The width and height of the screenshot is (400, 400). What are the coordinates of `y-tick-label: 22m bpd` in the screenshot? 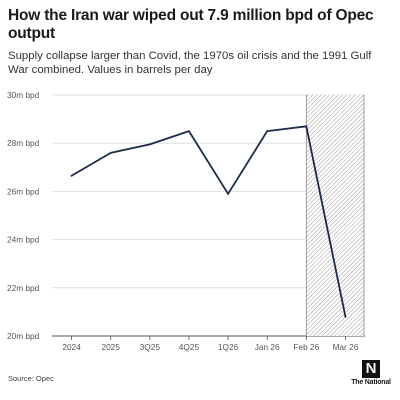 It's located at (23, 288).